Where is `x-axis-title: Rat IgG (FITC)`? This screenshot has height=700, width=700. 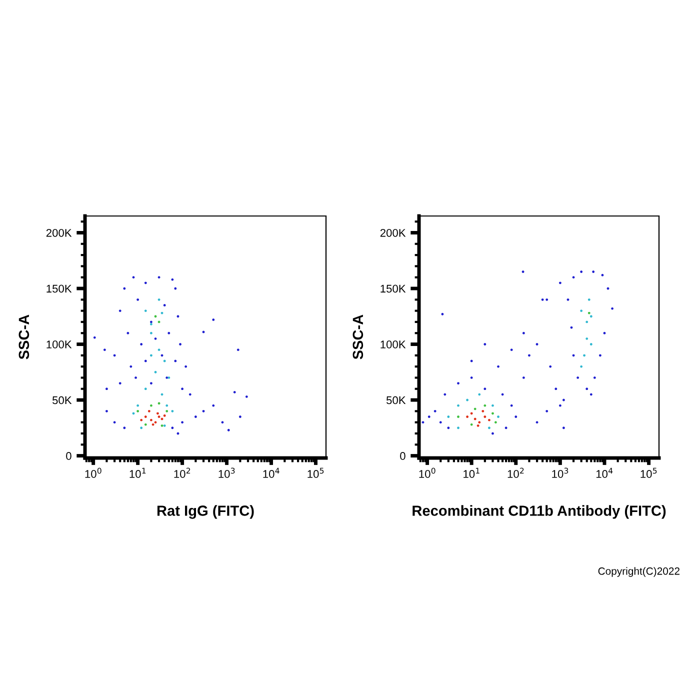
x-axis-title: Rat IgG (FITC) is located at coordinates (205, 512).